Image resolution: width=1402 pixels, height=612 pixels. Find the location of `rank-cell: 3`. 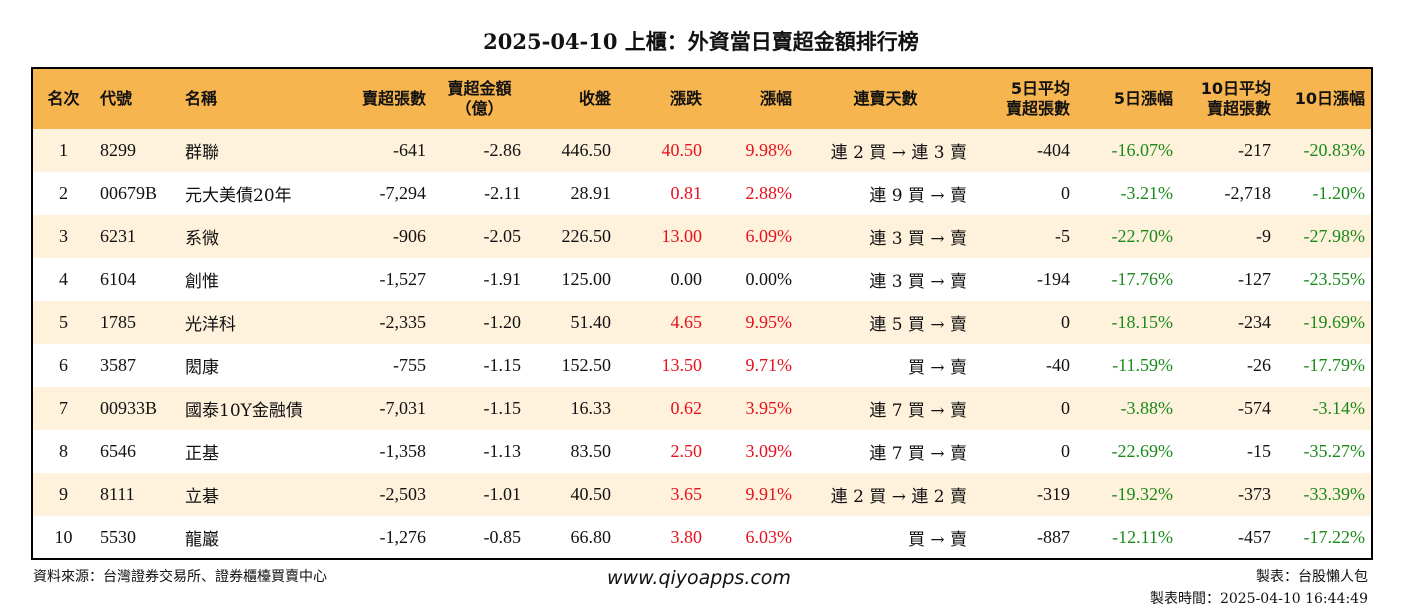

rank-cell: 3 is located at coordinates (63, 236).